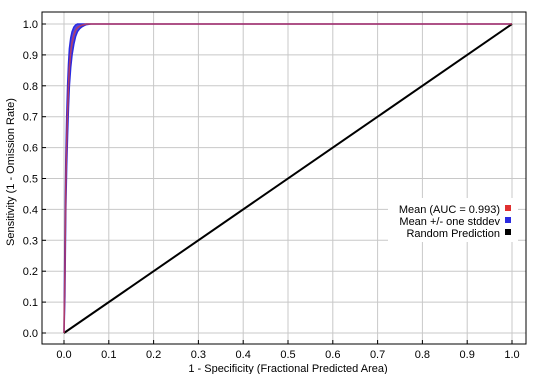  What do you see at coordinates (198, 355) in the screenshot?
I see `x-tick-label: 0.3` at bounding box center [198, 355].